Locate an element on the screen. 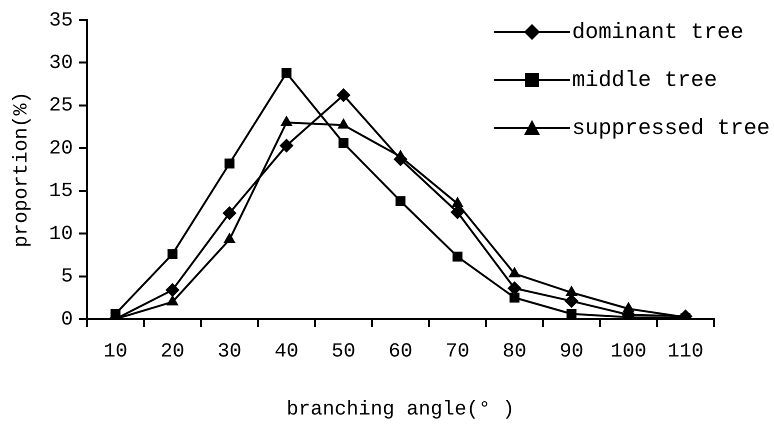 This screenshot has width=774, height=430. x-tick-label: 10 is located at coordinates (115, 352).